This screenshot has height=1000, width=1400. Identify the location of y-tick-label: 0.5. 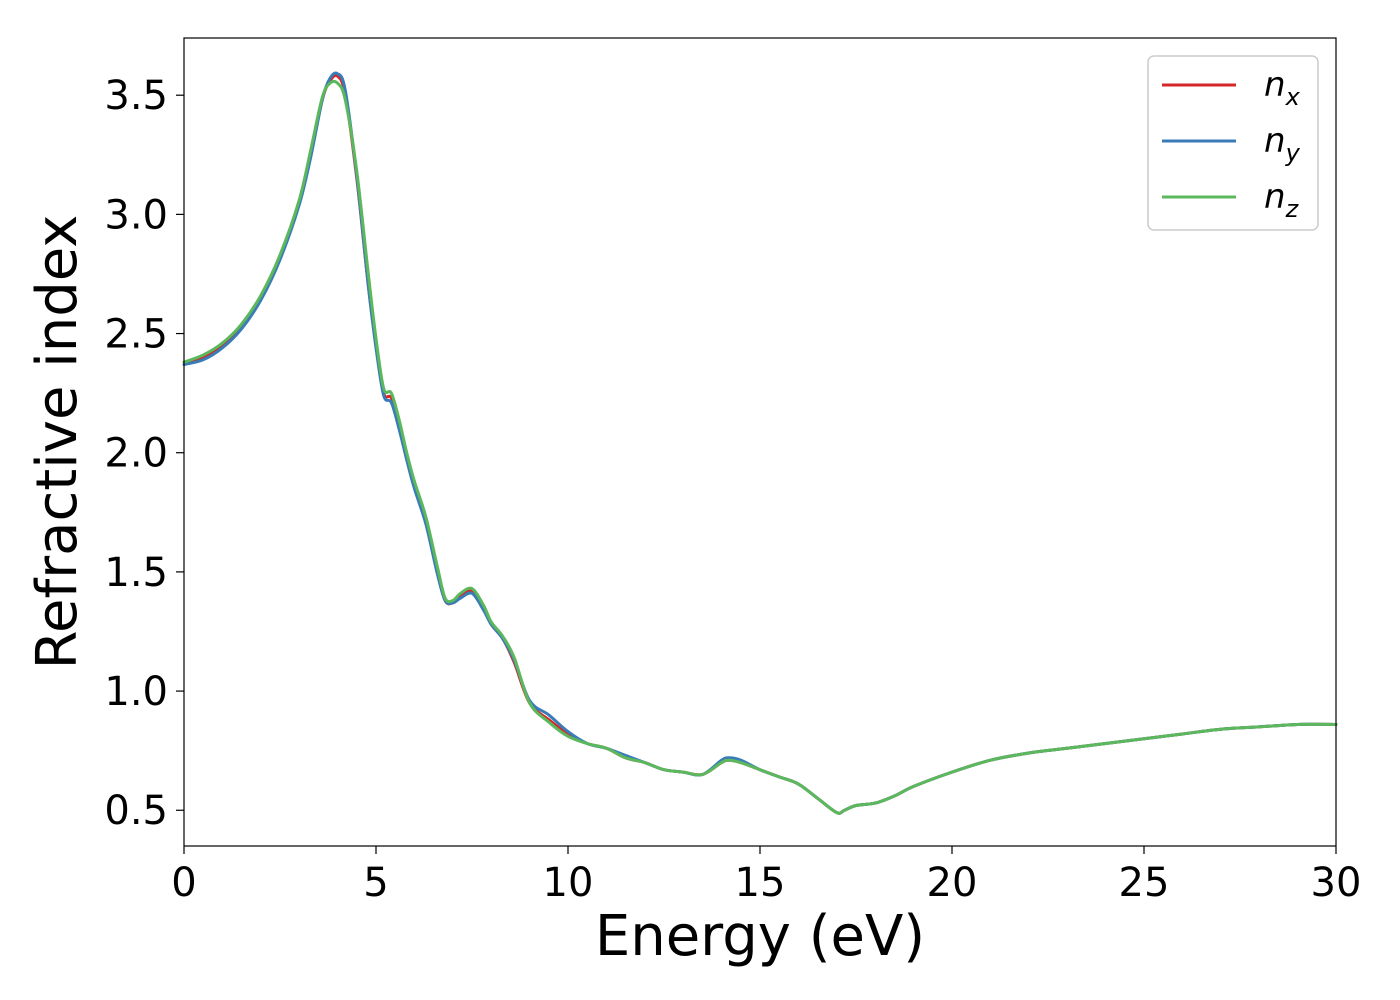
(136, 811).